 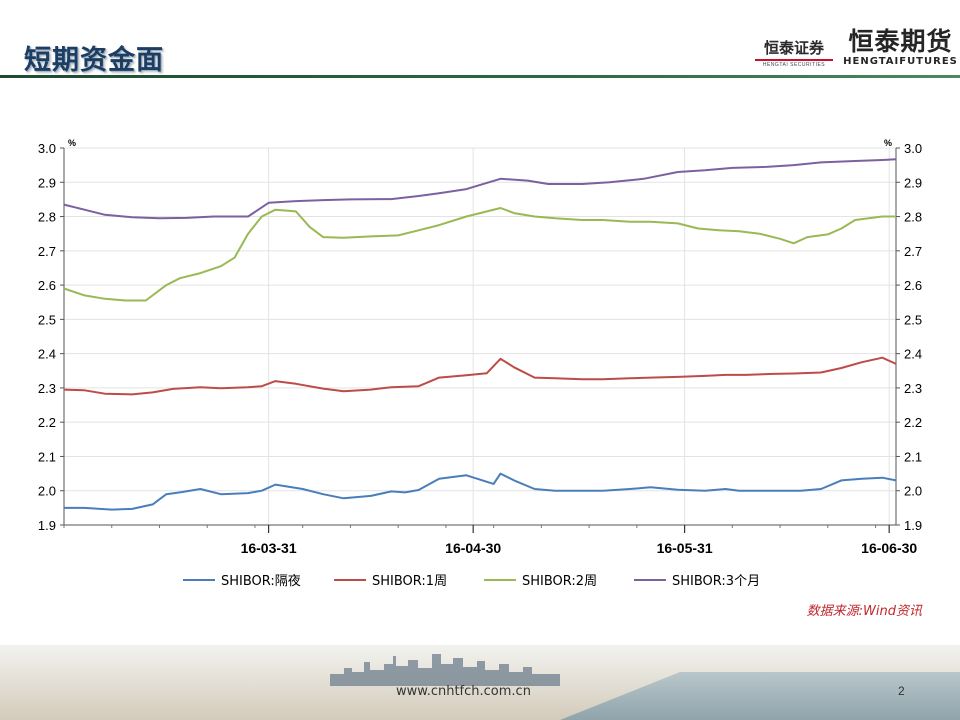 I want to click on hengtai-securities-logo: 恒泰证券 HENGTAI SECURITIES, so click(x=794, y=54).